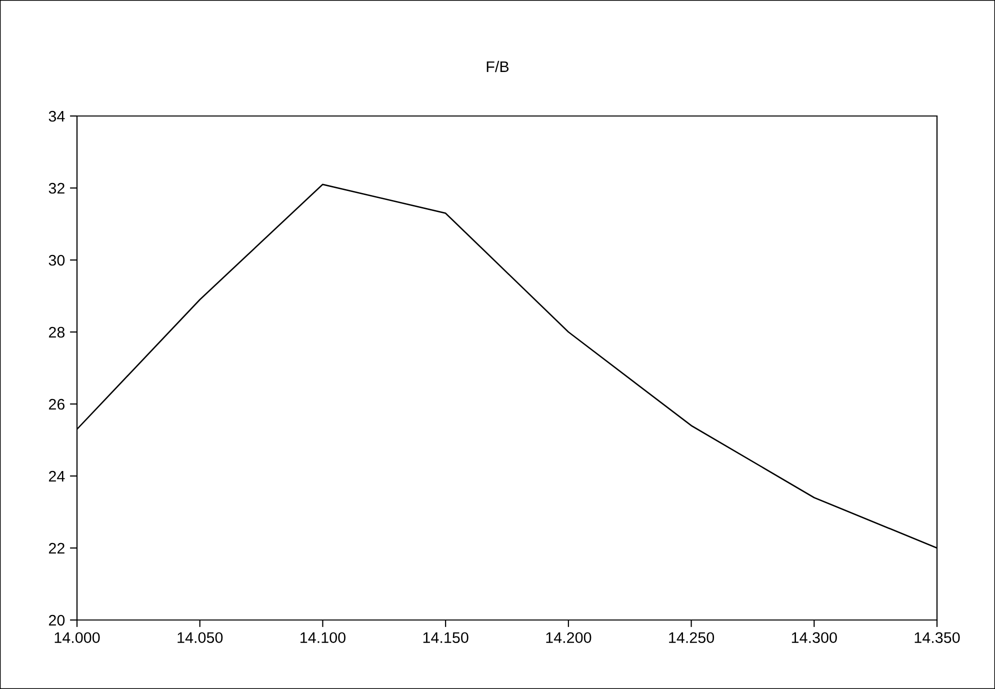  What do you see at coordinates (323, 638) in the screenshot?
I see `x-tick-label: 14.100` at bounding box center [323, 638].